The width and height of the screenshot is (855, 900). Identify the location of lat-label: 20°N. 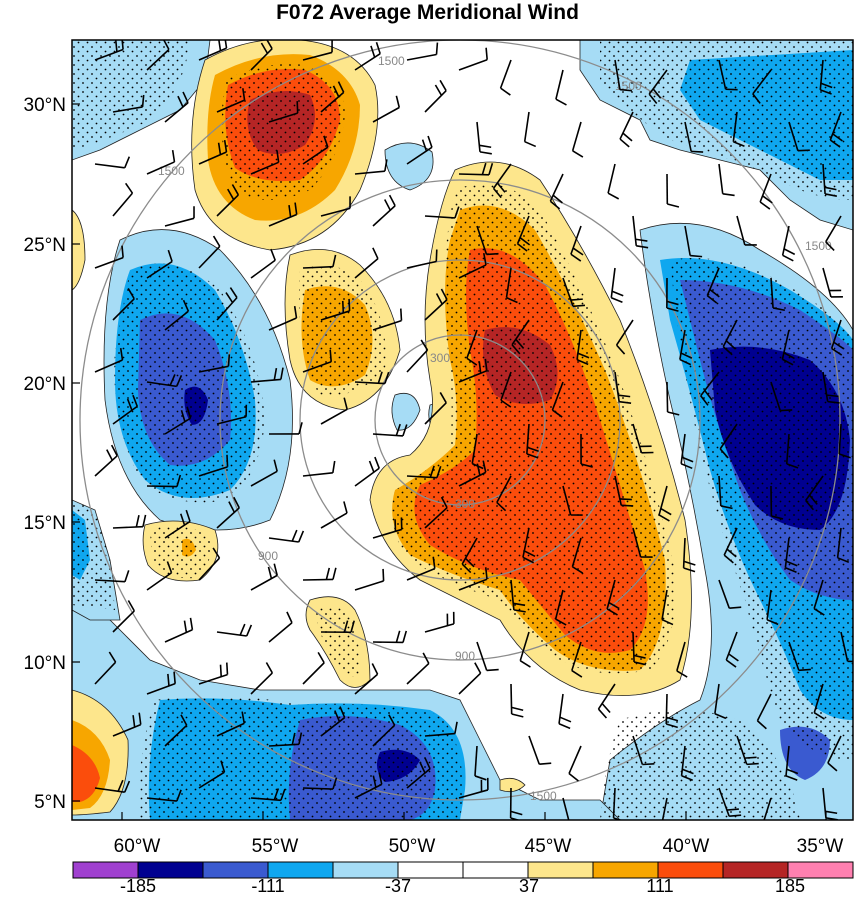
(45, 384).